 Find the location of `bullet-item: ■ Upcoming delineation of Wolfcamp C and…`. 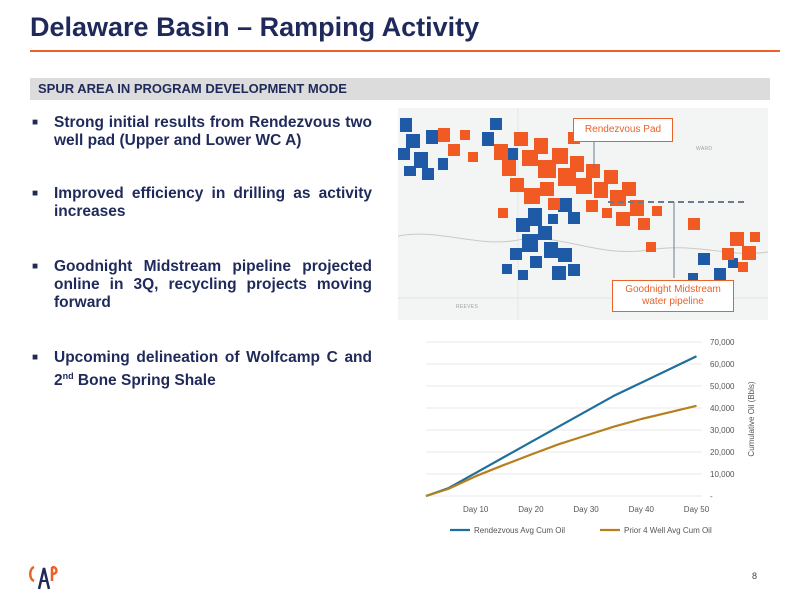

bullet-item: ■ Upcoming delineation of Wolfcamp C and… is located at coordinates (202, 369).